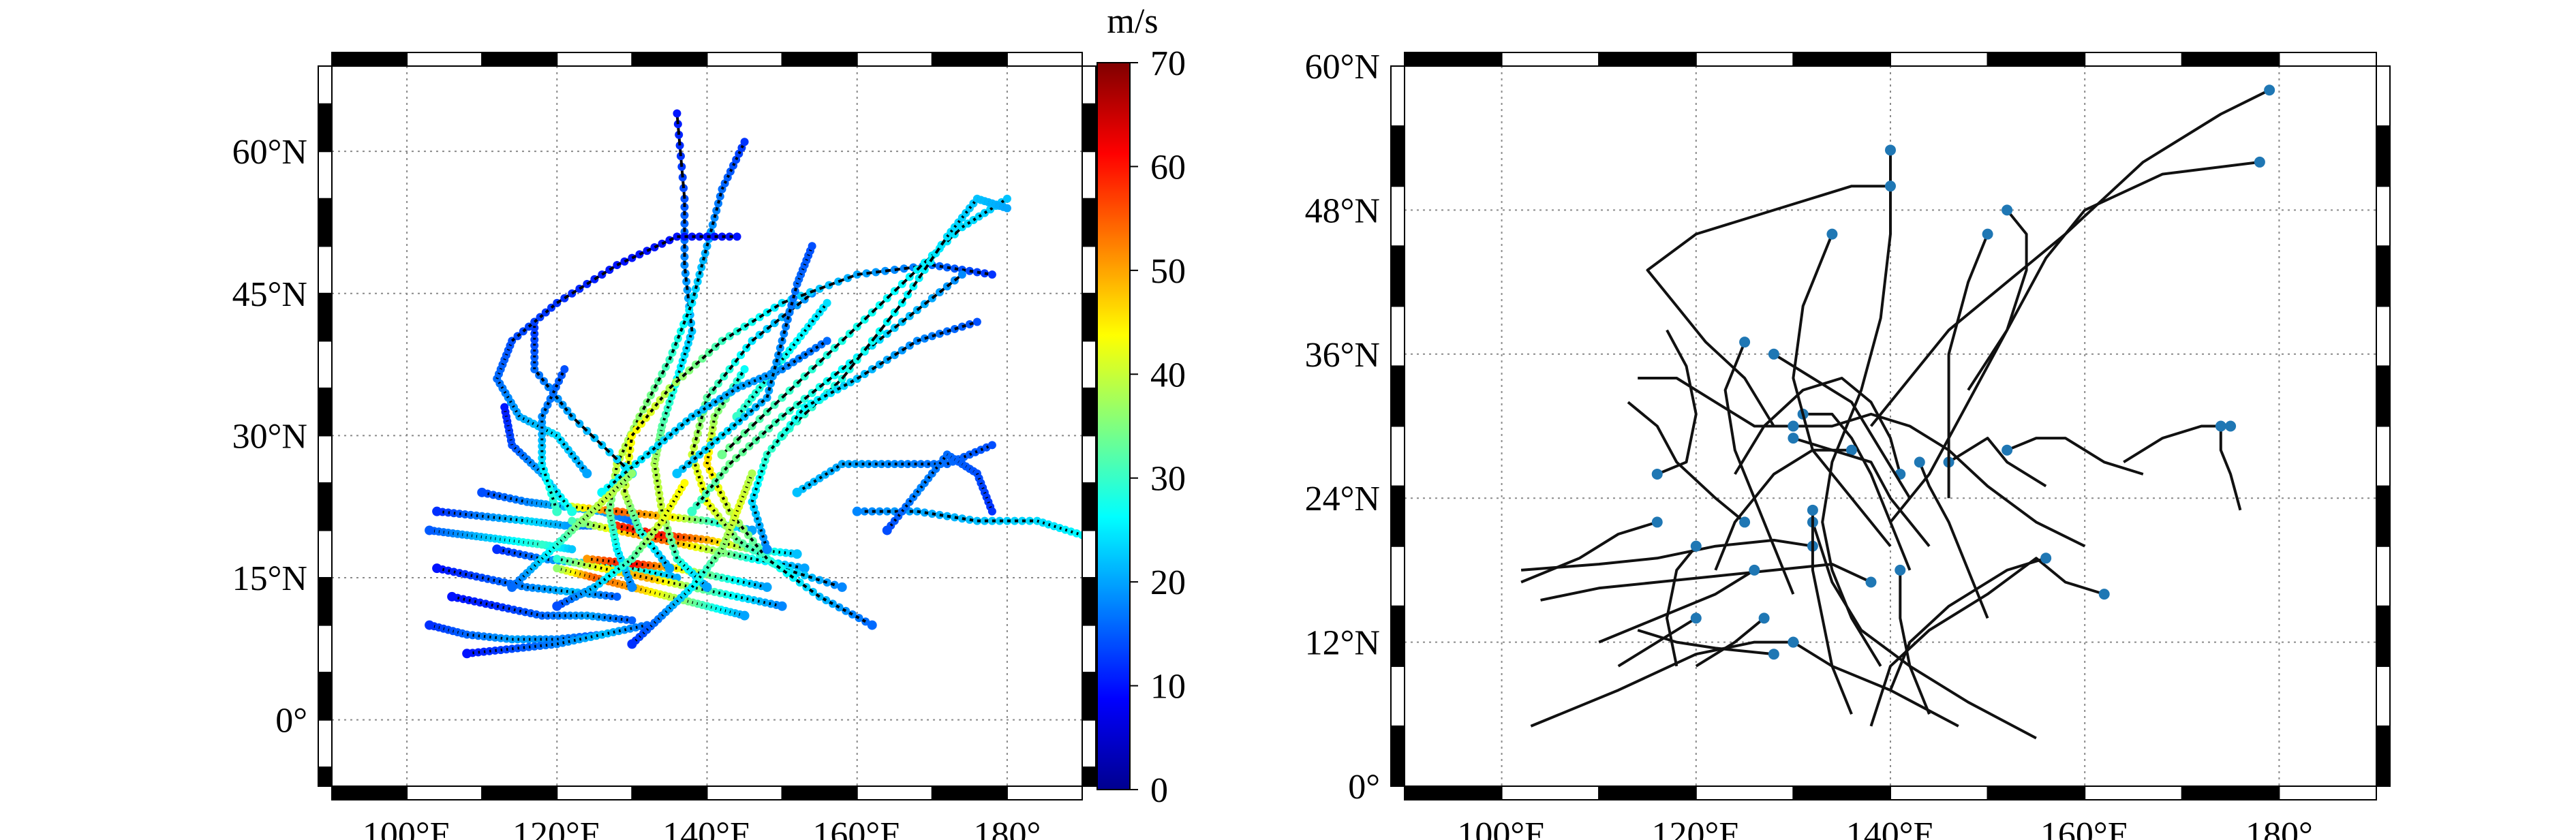 The width and height of the screenshot is (2576, 840). What do you see at coordinates (1158, 427) in the screenshot?
I see `colorbar-tick-labels: 0 10 20 30 40 50 60 70` at bounding box center [1158, 427].